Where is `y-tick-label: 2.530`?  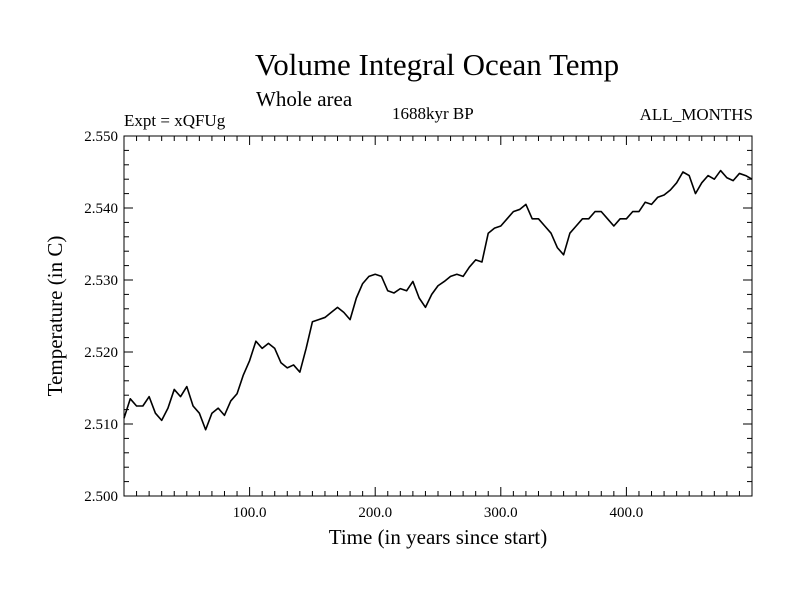
y-tick-label: 2.530 is located at coordinates (101, 281).